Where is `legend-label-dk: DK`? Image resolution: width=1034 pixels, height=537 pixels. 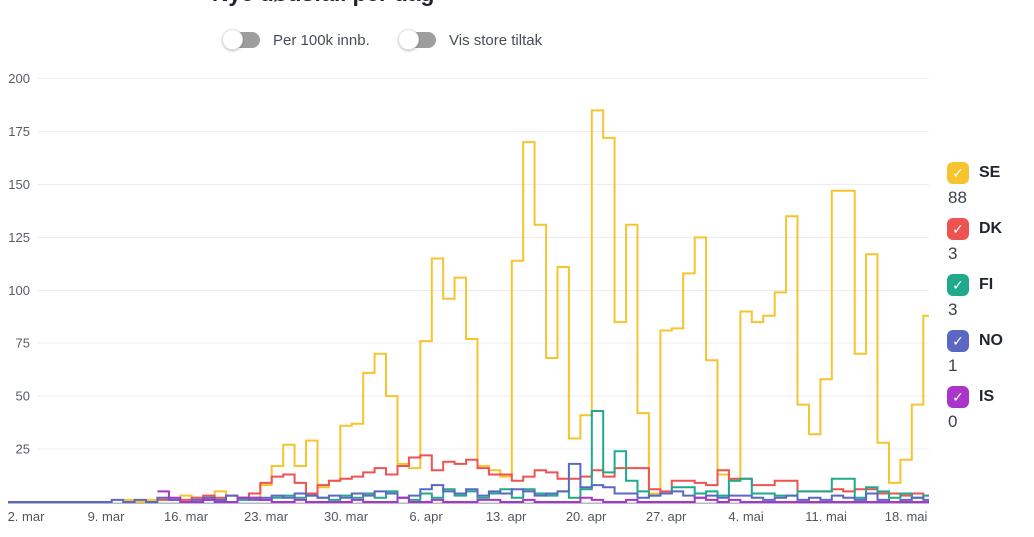 legend-label-dk: DK is located at coordinates (991, 228).